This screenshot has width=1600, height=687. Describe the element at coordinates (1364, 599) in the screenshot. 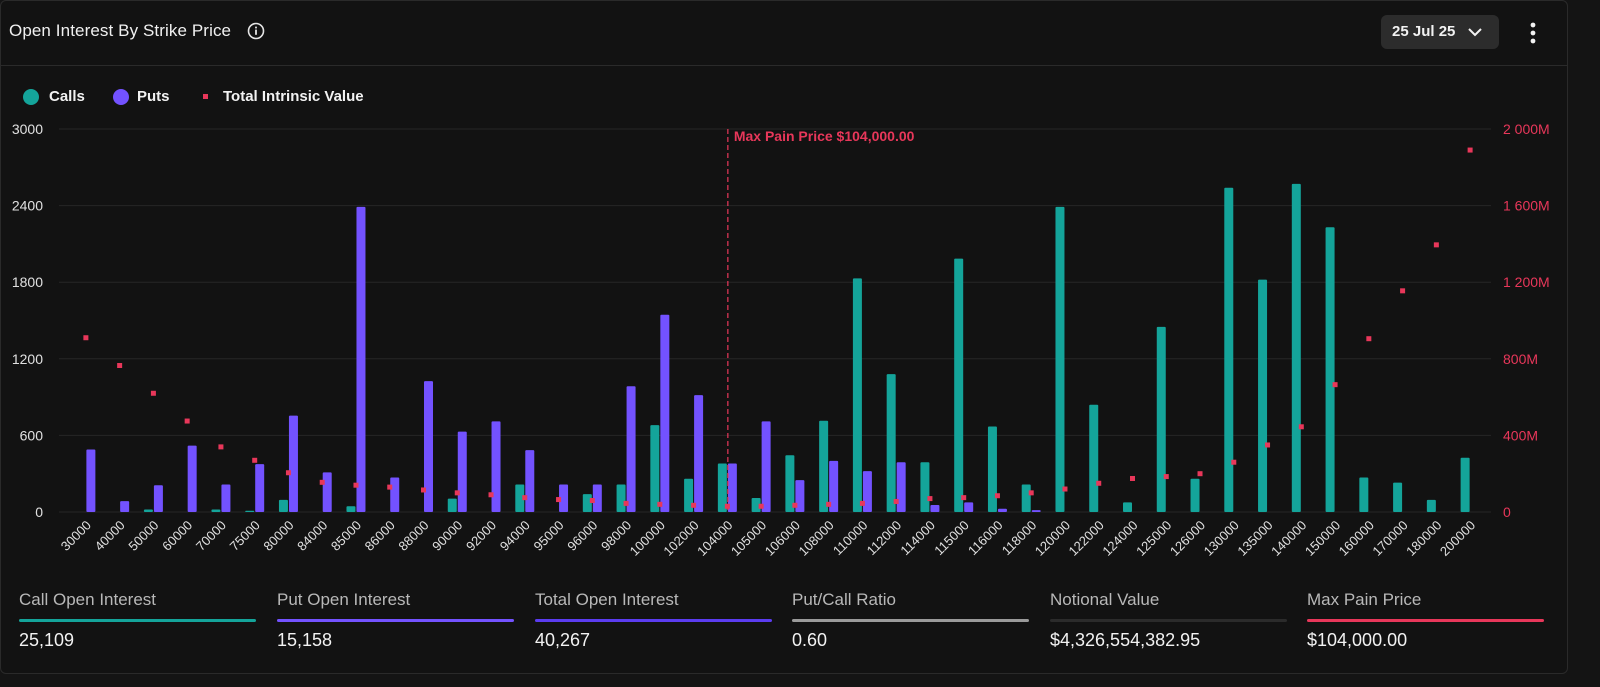

I see `stat-label: Max Pain Price` at that location.